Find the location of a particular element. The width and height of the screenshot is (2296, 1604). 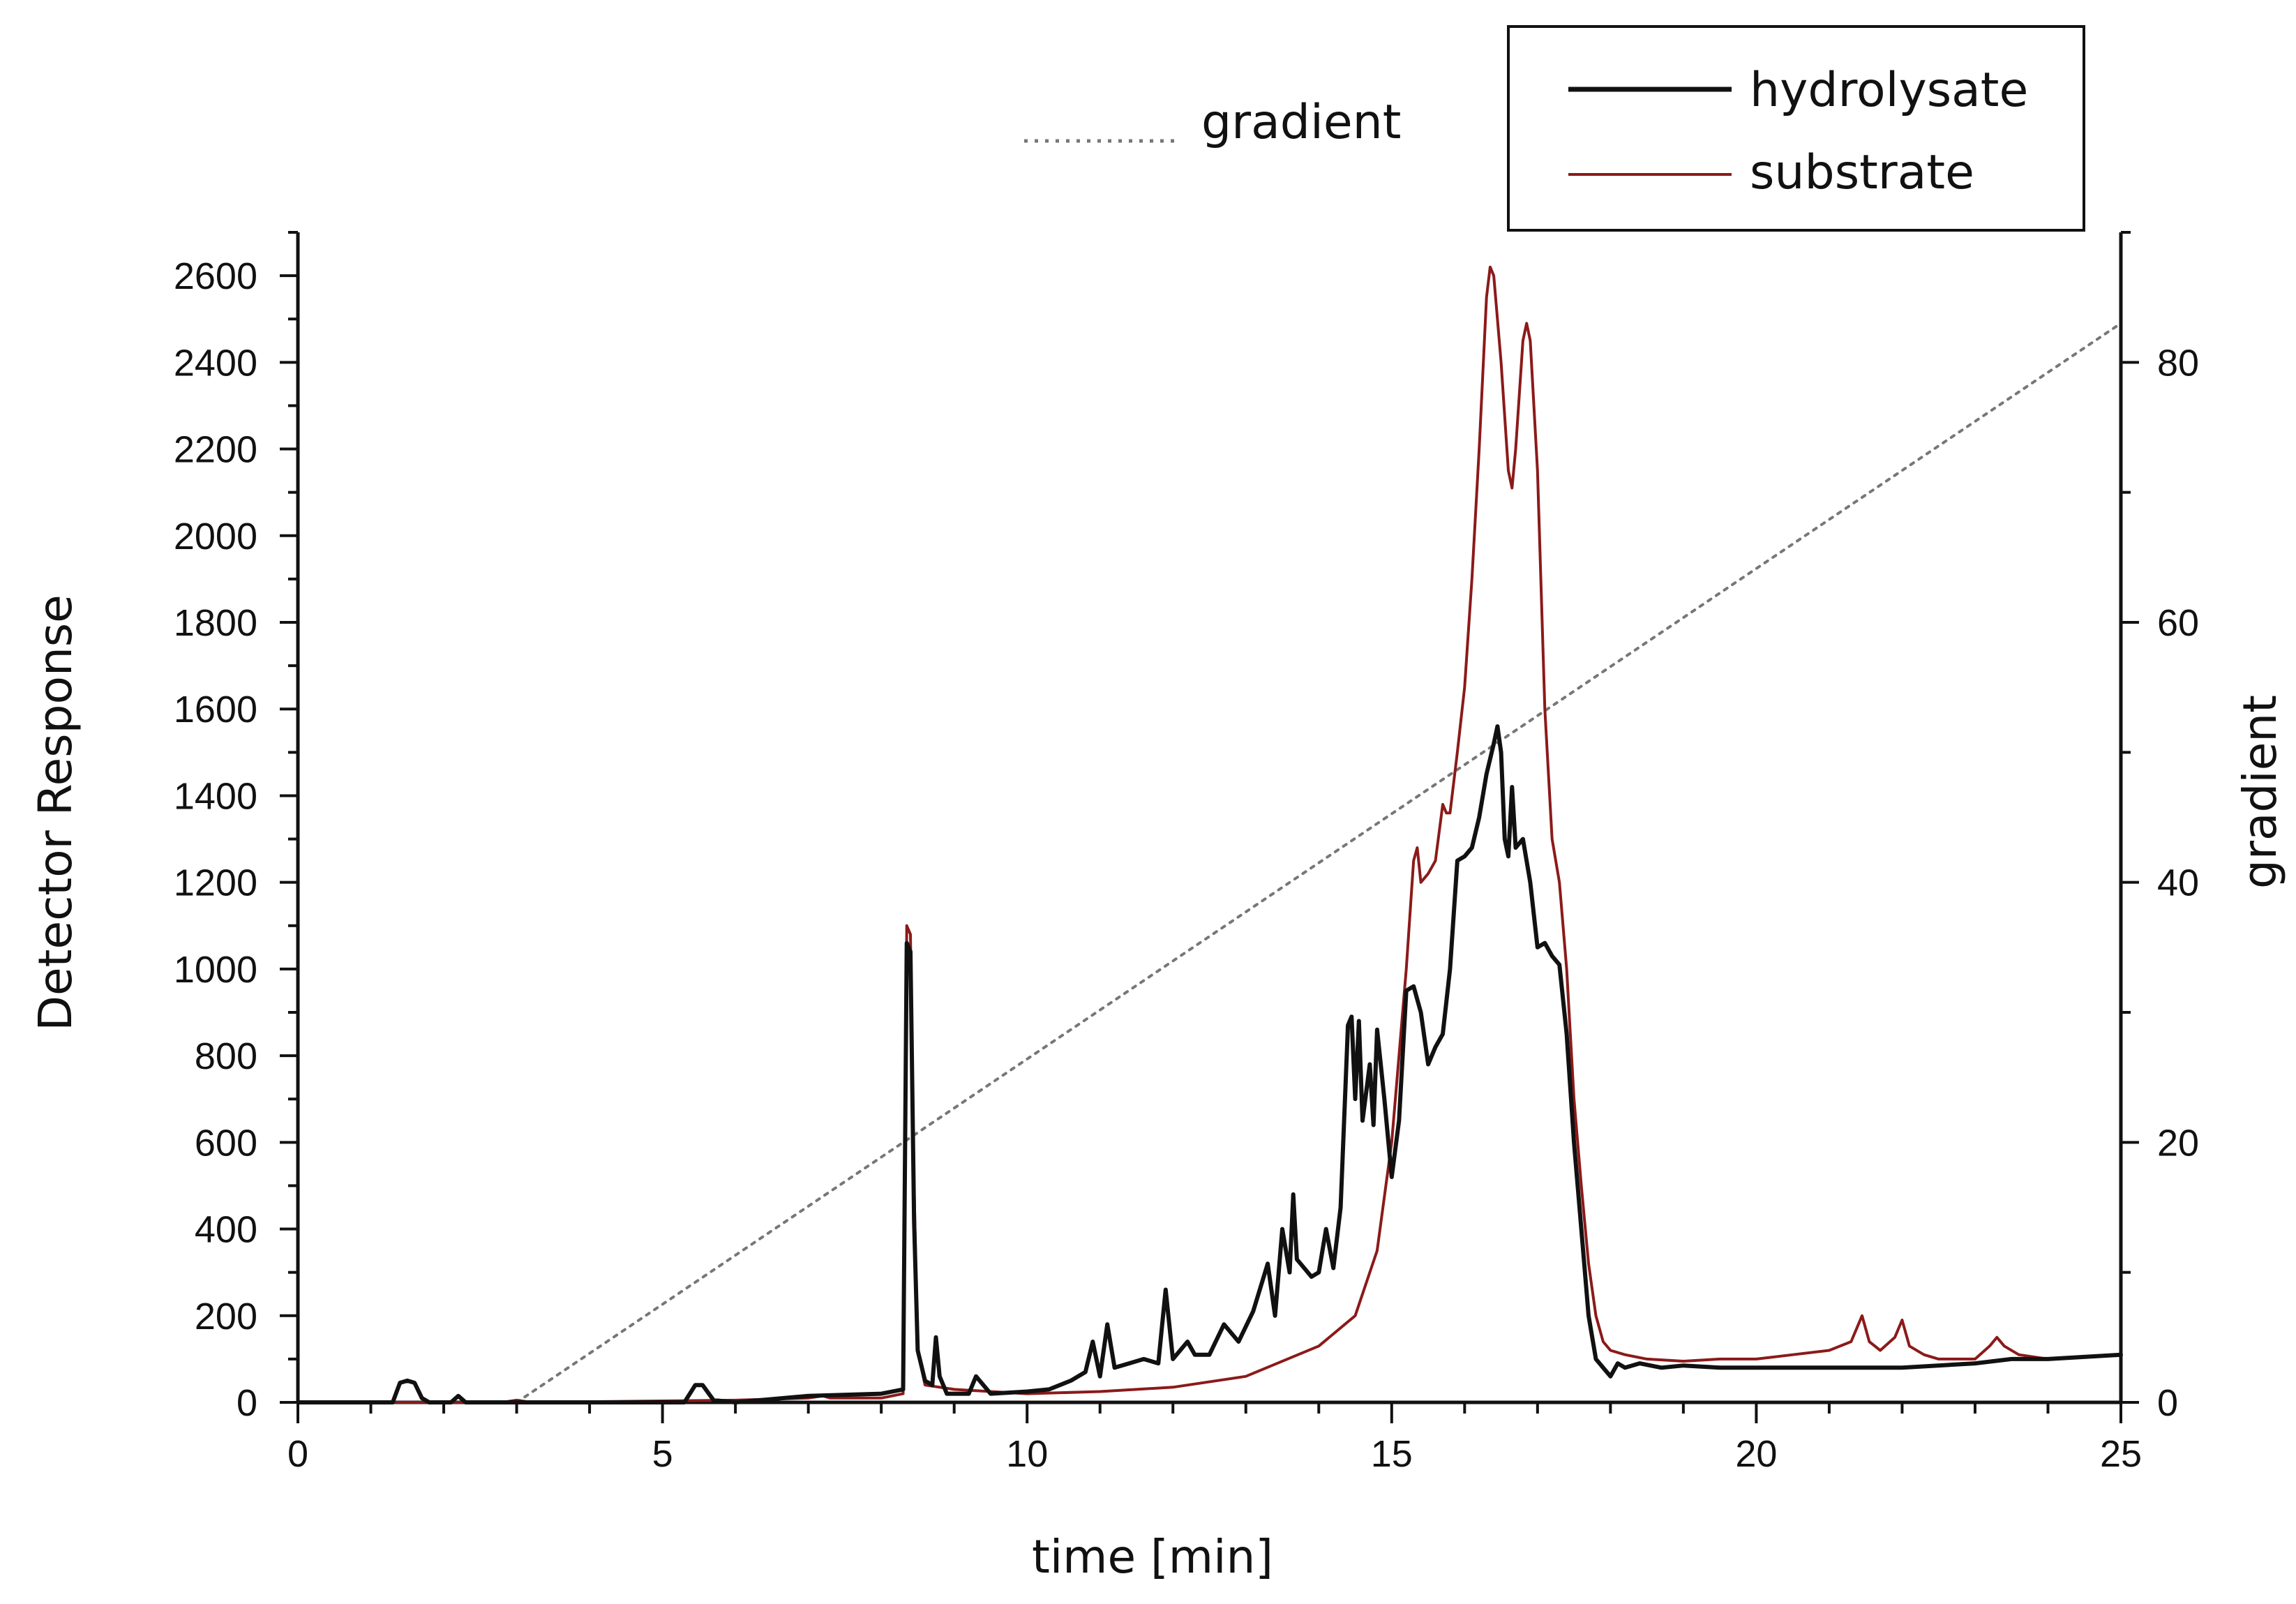

x-tick-label: 10 is located at coordinates (1027, 1454).